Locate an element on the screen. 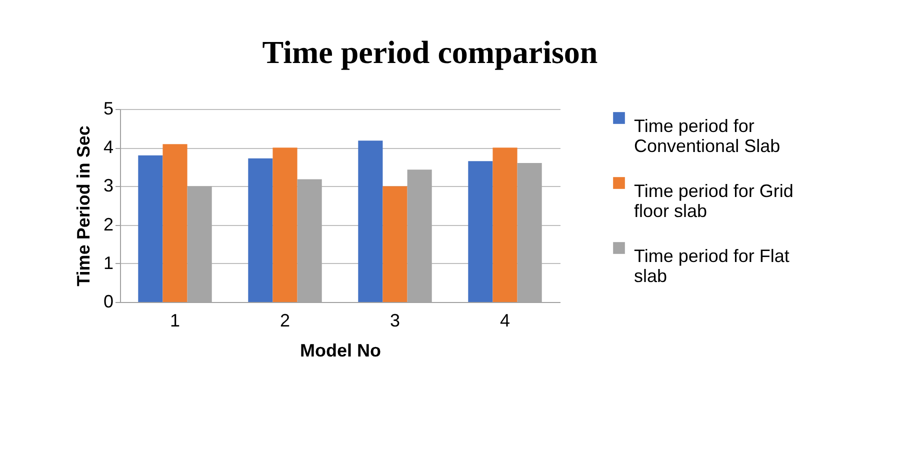 This screenshot has width=900, height=449. y-tick-label: 3 is located at coordinates (108, 186).